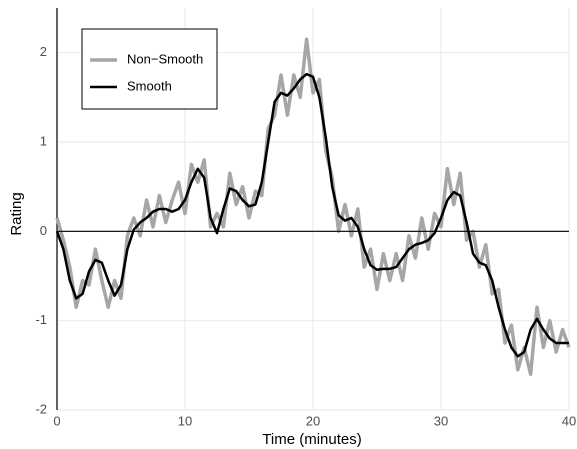  What do you see at coordinates (43, 230) in the screenshot?
I see `y-tick-label: 0` at bounding box center [43, 230].